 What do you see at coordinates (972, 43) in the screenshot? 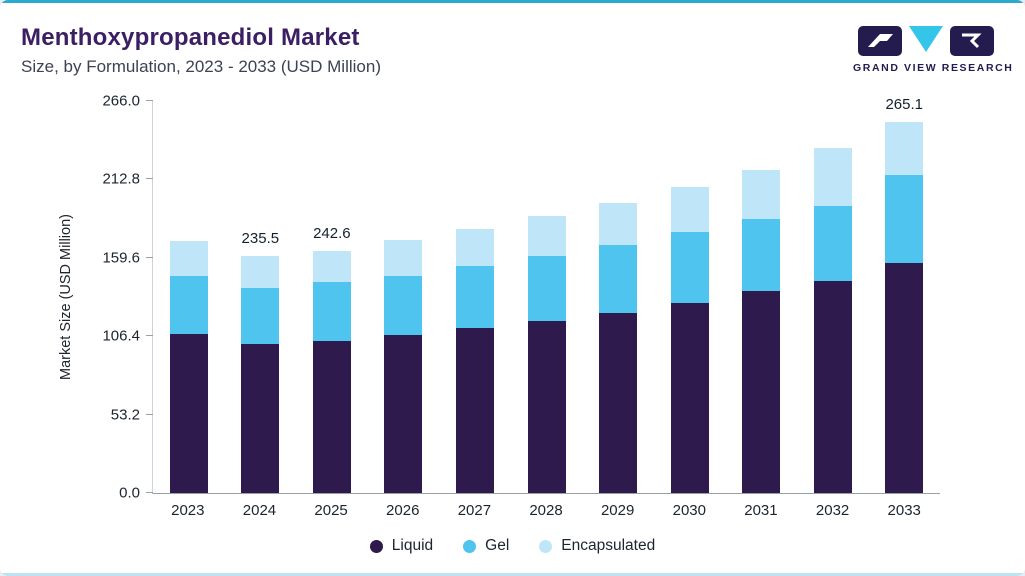
I see `logo-mark-right-icon` at bounding box center [972, 43].